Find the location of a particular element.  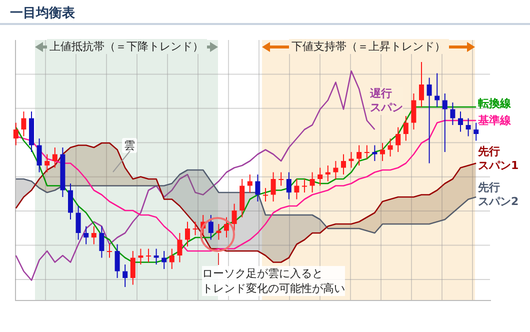

series-label: 遅行スパン is located at coordinates (386, 101).